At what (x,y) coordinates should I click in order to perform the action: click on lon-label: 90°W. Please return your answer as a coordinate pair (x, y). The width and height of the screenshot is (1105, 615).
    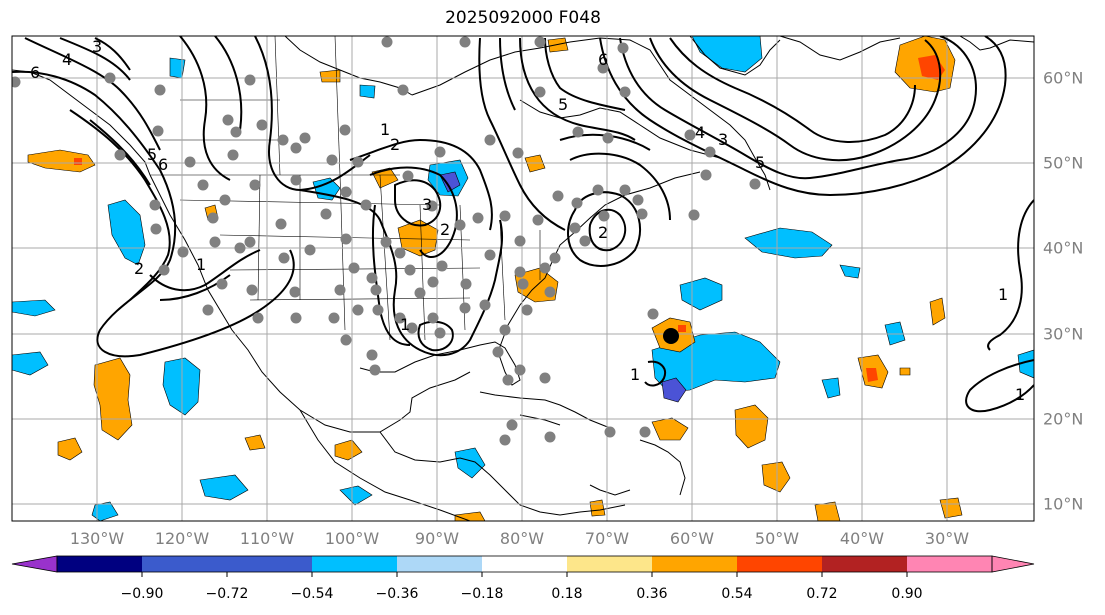
    Looking at the image, I should click on (437, 538).